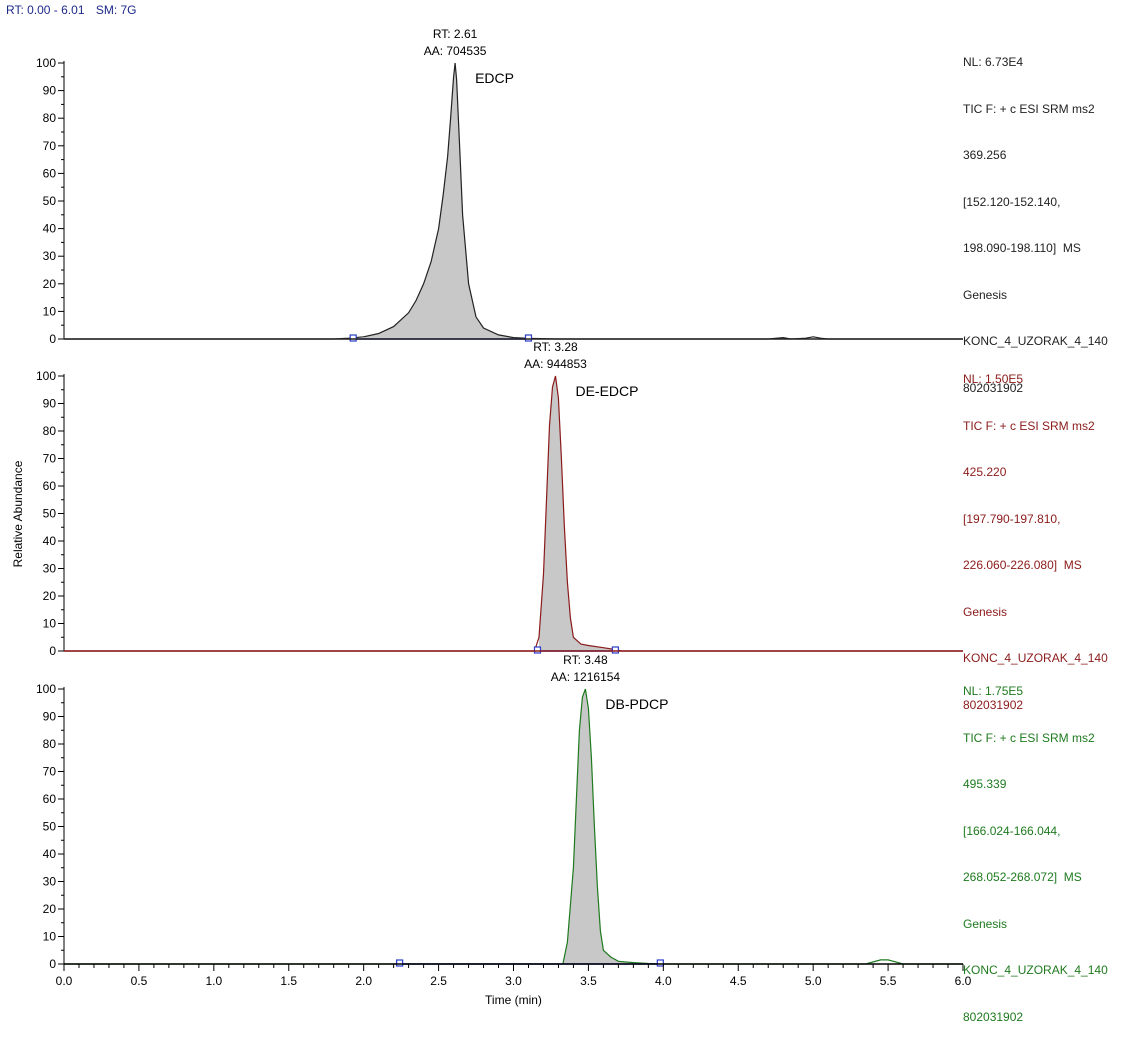 The width and height of the screenshot is (1140, 1041). Describe the element at coordinates (213, 981) in the screenshot. I see `x-tick-label: 1.0` at that location.